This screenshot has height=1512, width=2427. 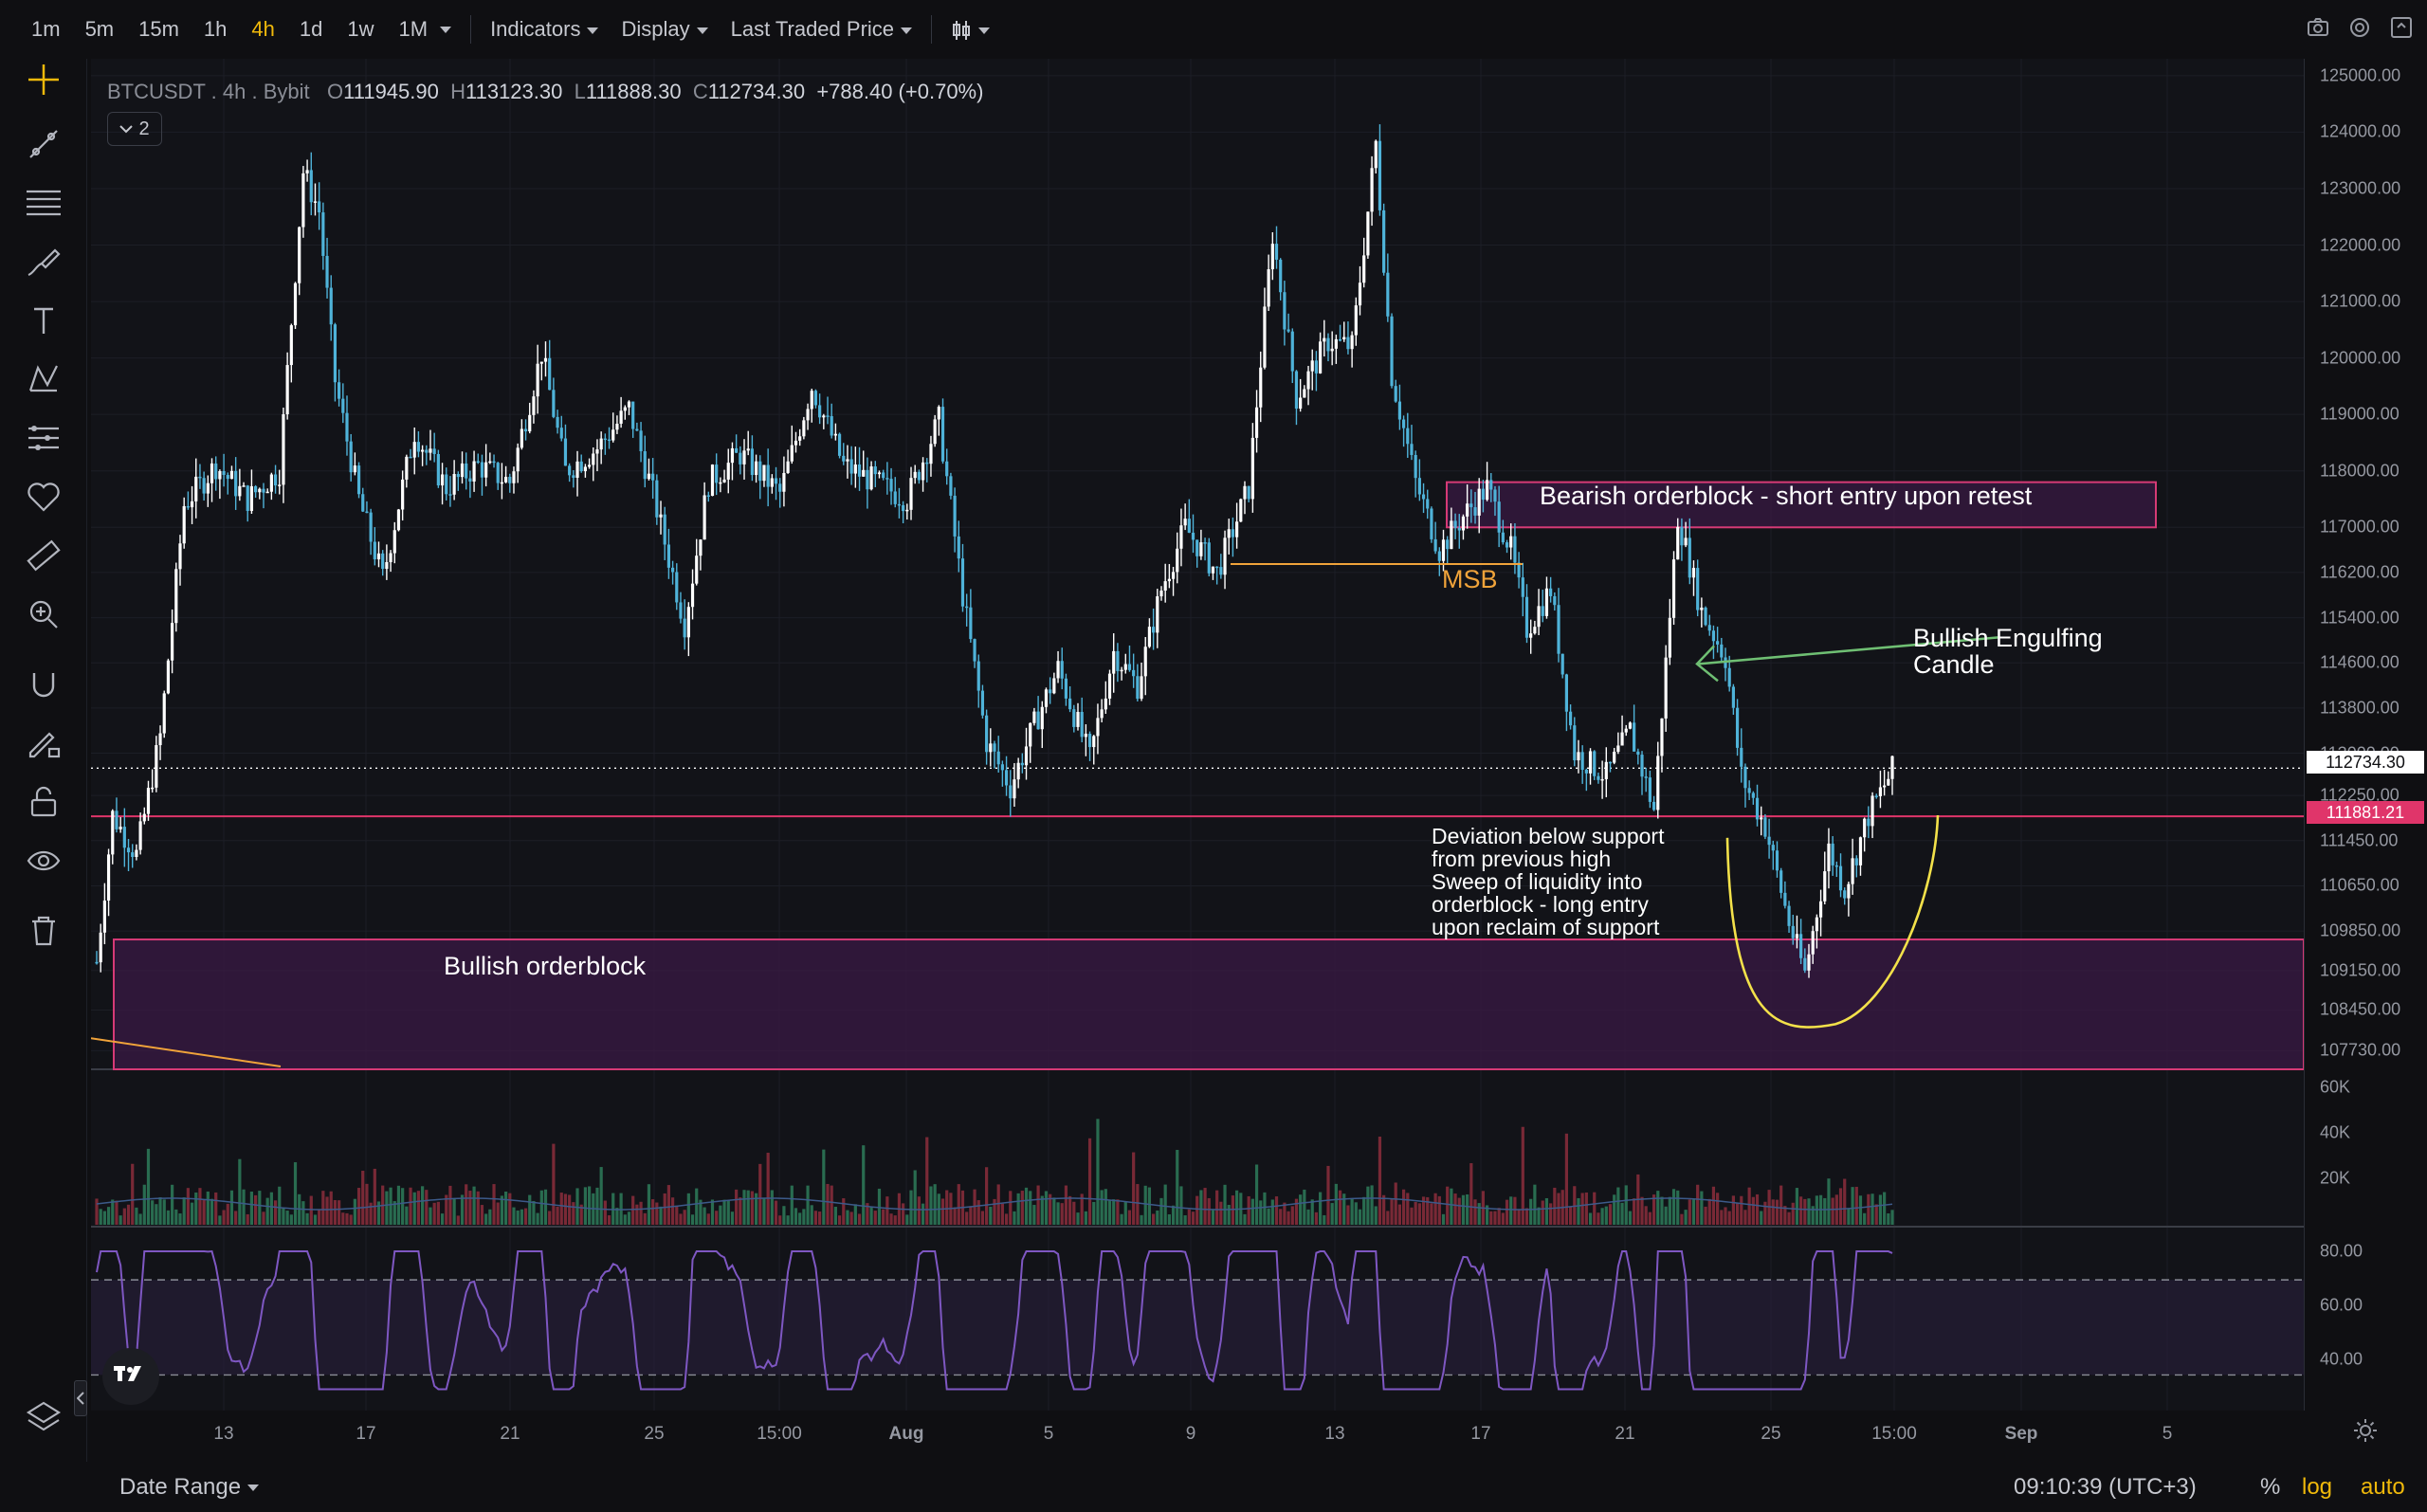 I want to click on timeframe-4h: 4h, so click(x=263, y=29).